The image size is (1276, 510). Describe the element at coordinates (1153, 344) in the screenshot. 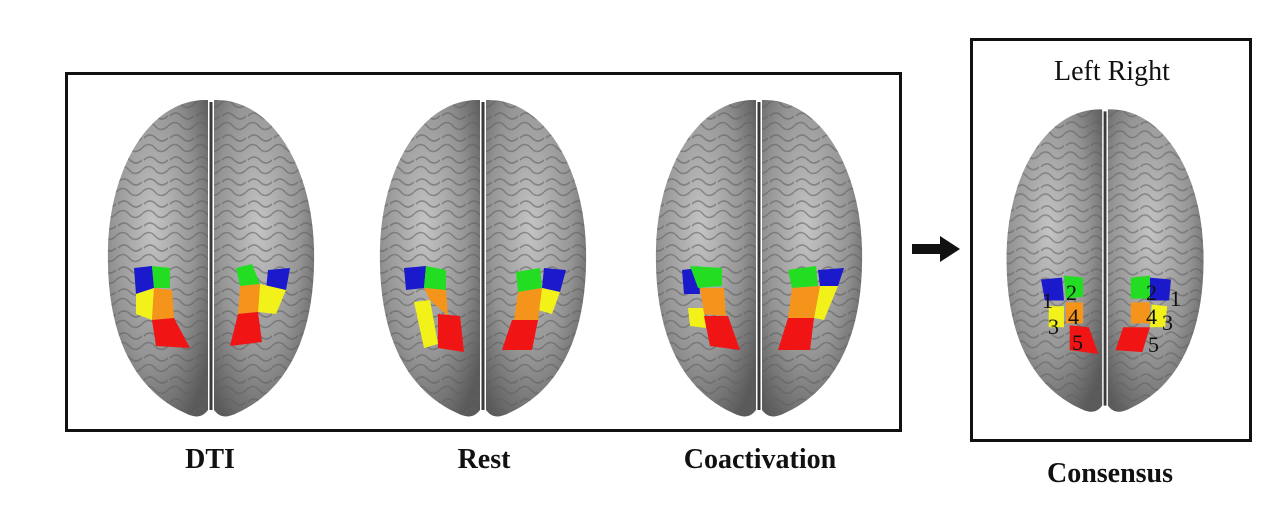

I see `cluster-number-right-5: 5` at that location.